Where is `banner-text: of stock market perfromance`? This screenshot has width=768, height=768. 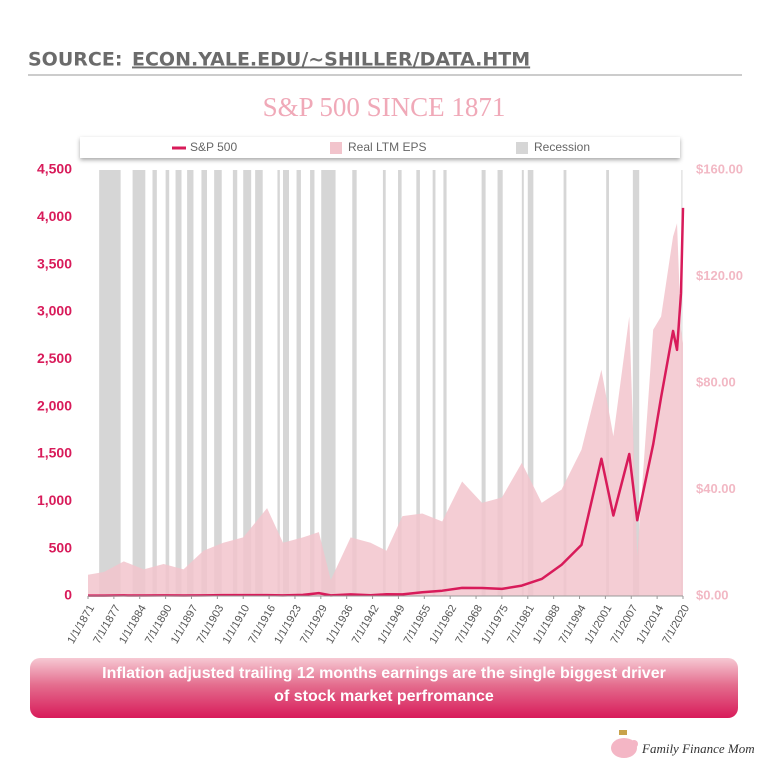
banner-text: of stock market perfromance is located at coordinates (384, 696).